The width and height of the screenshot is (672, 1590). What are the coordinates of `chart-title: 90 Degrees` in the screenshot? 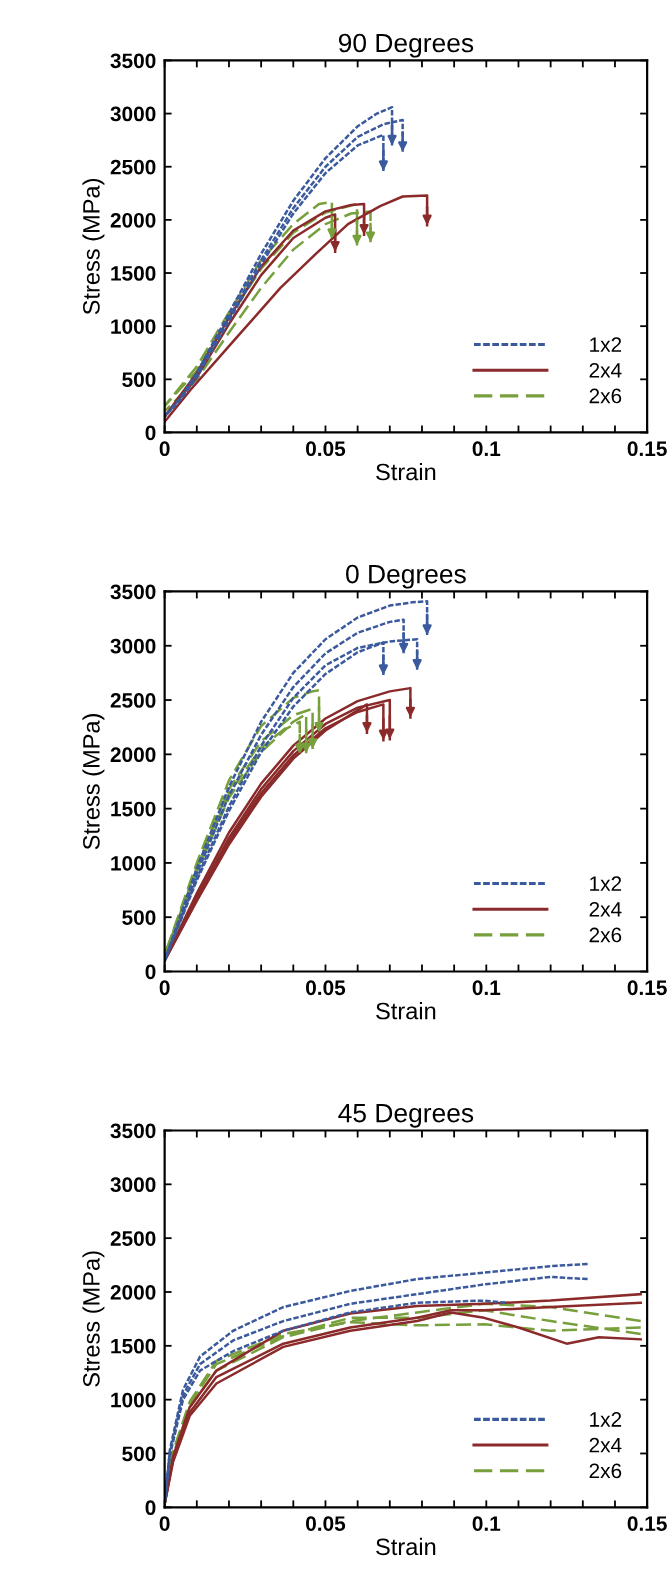 It's located at (406, 45).